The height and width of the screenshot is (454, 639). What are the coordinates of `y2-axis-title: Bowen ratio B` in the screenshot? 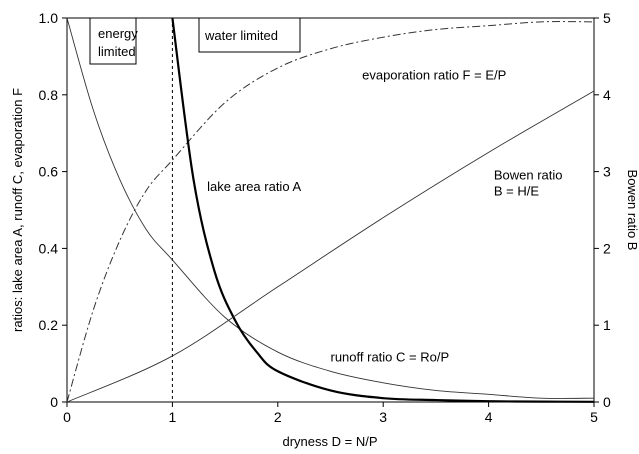 It's located at (632, 210).